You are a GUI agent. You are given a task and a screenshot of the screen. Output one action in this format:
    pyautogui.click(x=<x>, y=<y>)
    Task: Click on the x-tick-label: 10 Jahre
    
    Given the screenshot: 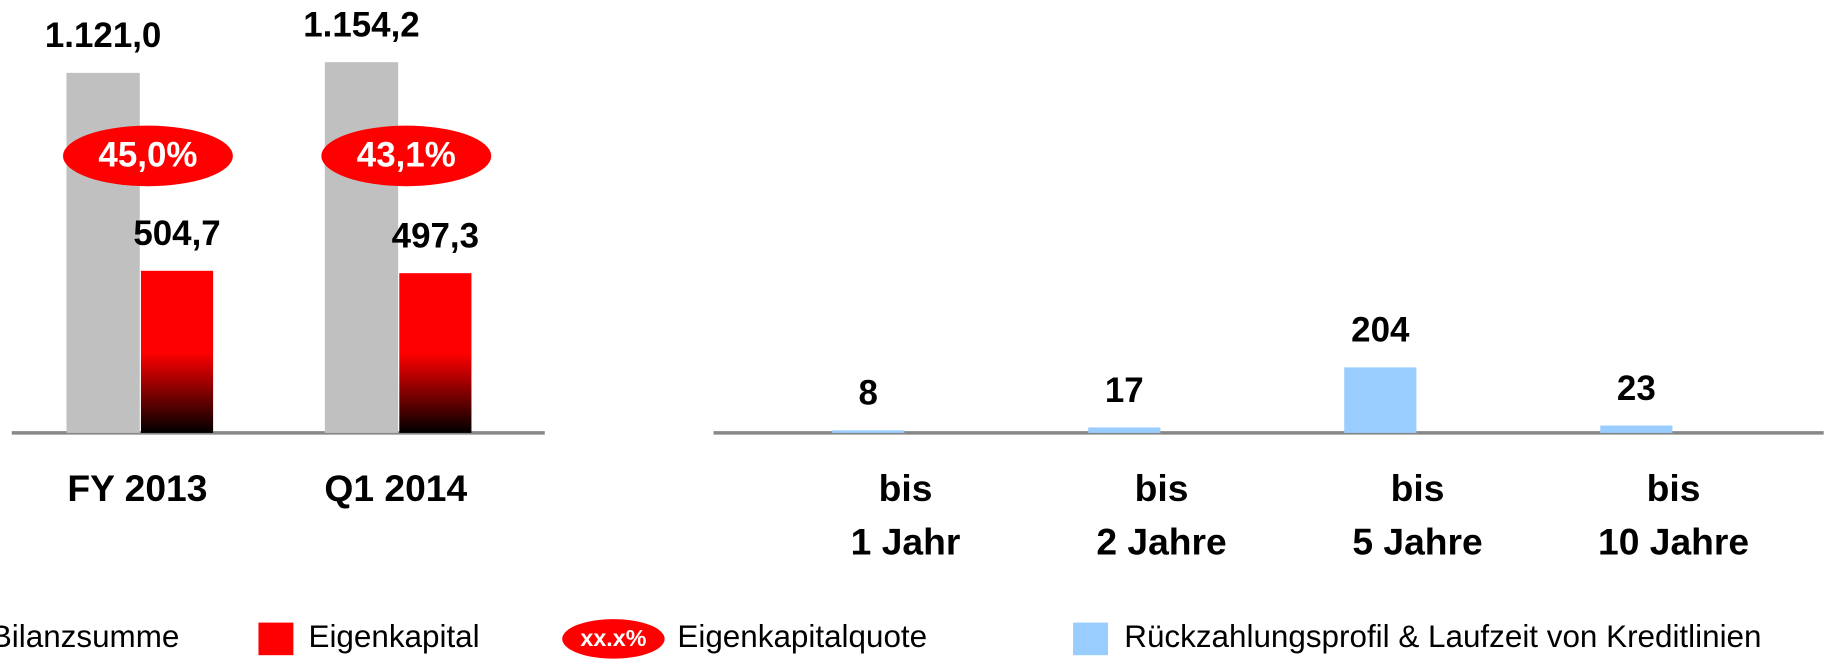 What is the action you would take?
    pyautogui.click(x=1673, y=541)
    